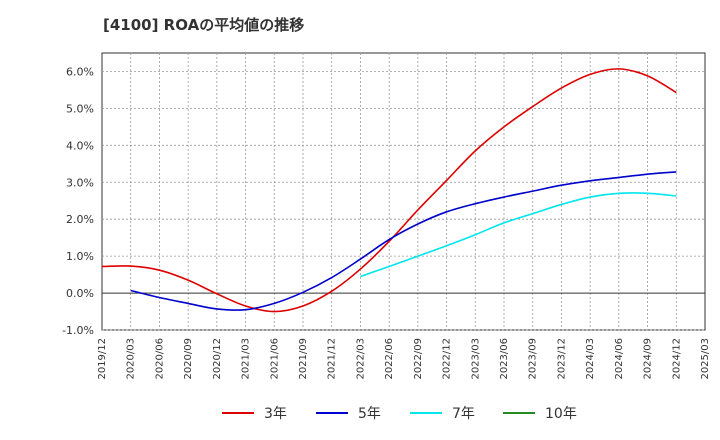  What do you see at coordinates (504, 359) in the screenshot?
I see `x-tick-label: 2023/06` at bounding box center [504, 359].